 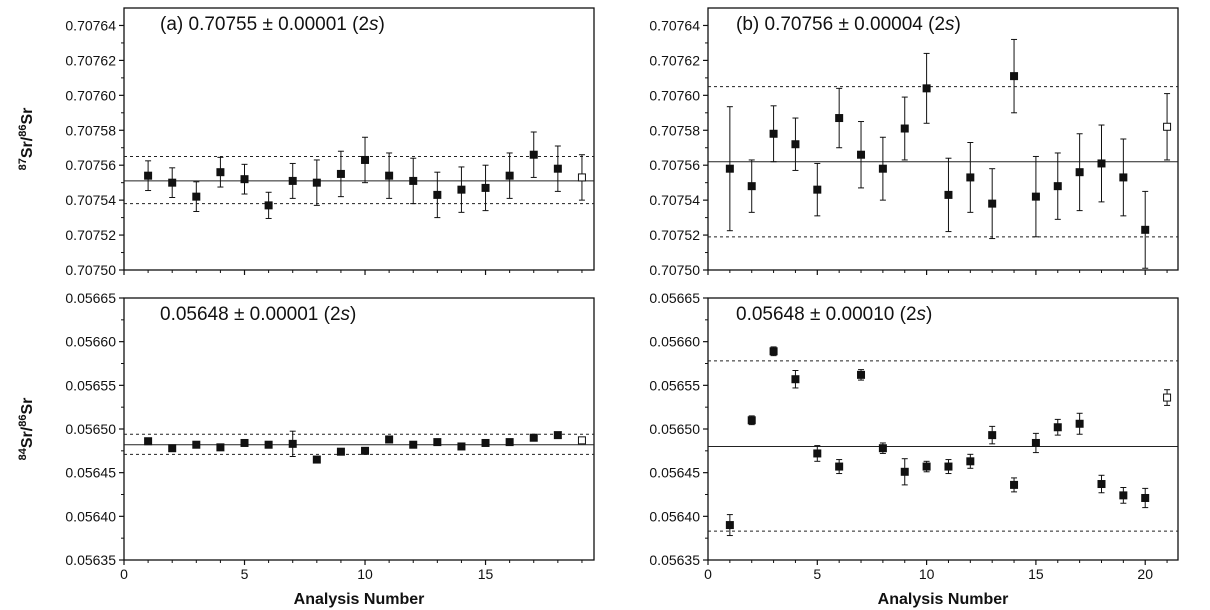 What do you see at coordinates (90, 25) in the screenshot?
I see `y-tick-label: 0.70764` at bounding box center [90, 25].